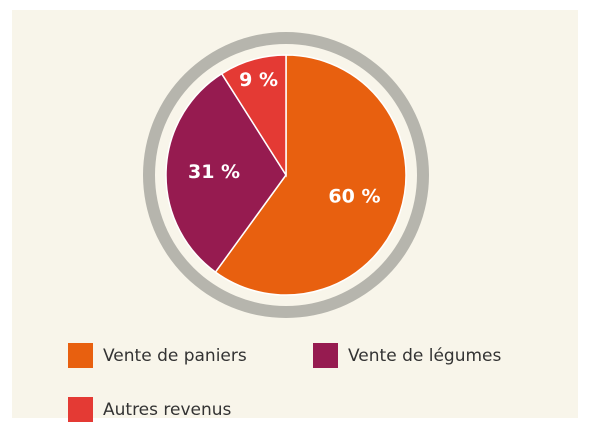 The image size is (590, 428). I want to click on value-label: 31 %, so click(214, 172).